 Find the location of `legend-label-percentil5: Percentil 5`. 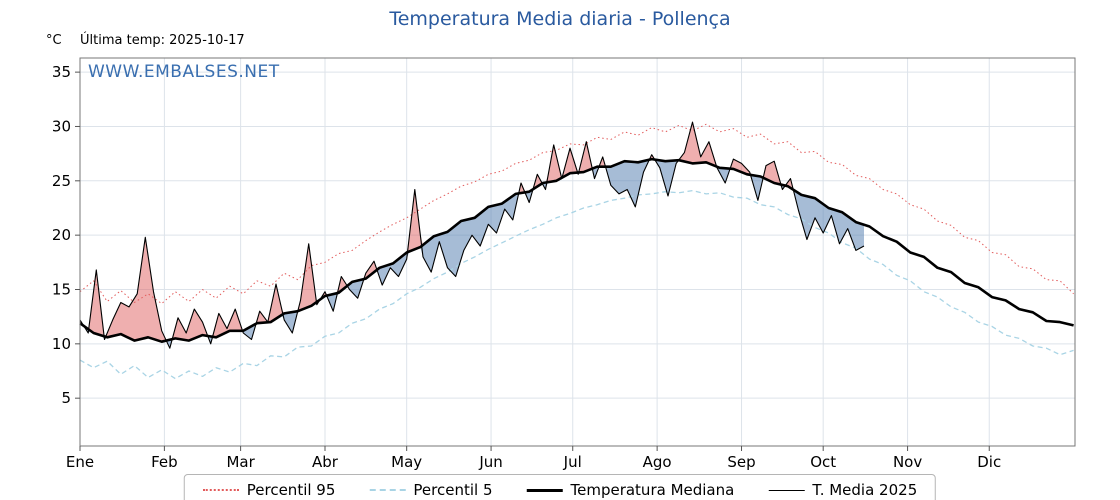

legend-label-percentil5: Percentil 5 is located at coordinates (453, 490).